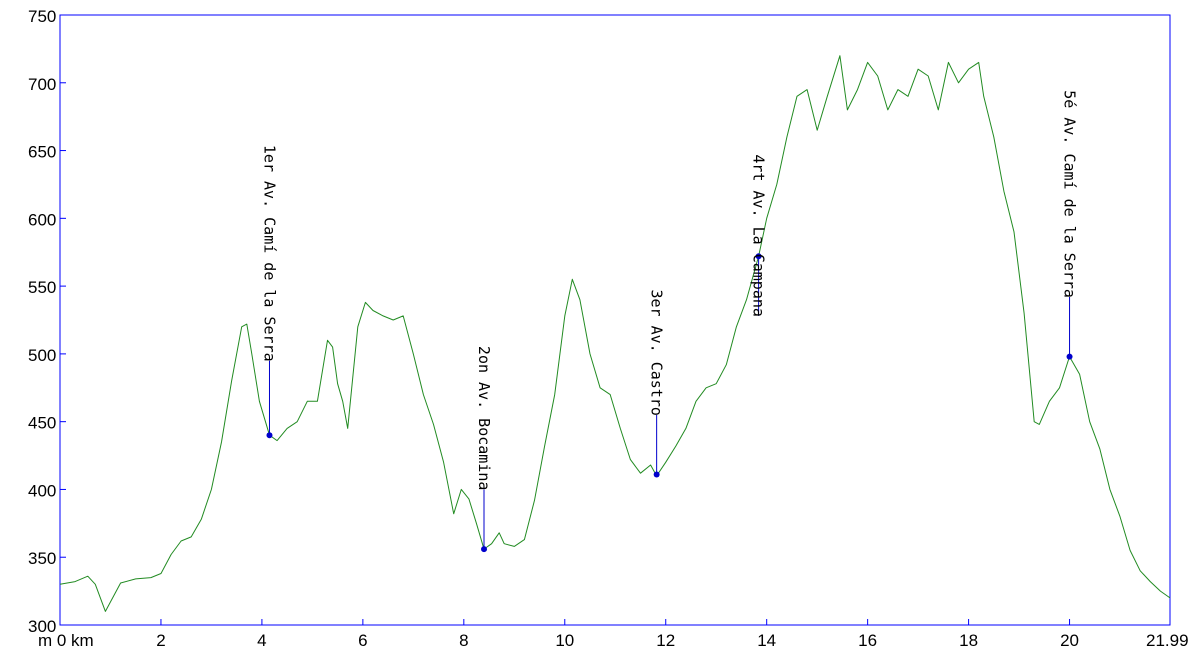 The height and width of the screenshot is (660, 1200). What do you see at coordinates (613, 634) in the screenshot?
I see `x-axis: m 0 km 21.99 2 4 6 8 10 12 14 16 18 20` at bounding box center [613, 634].